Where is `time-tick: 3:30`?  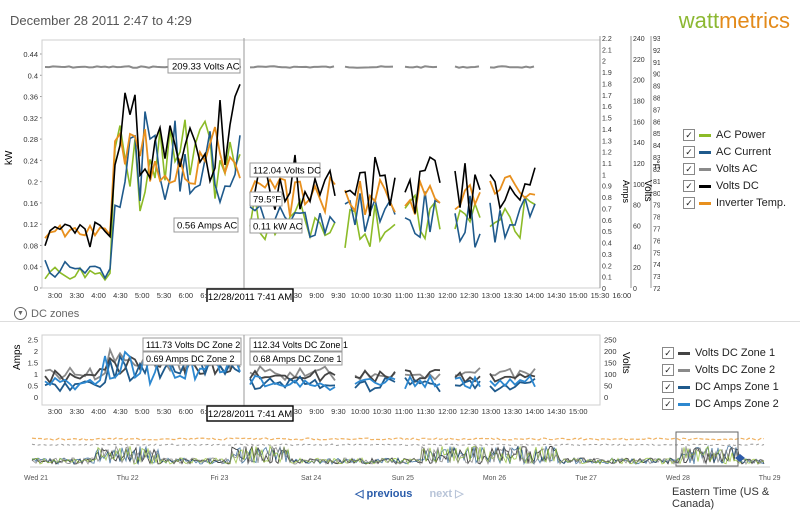 time-tick: 3:30 is located at coordinates (76, 295).